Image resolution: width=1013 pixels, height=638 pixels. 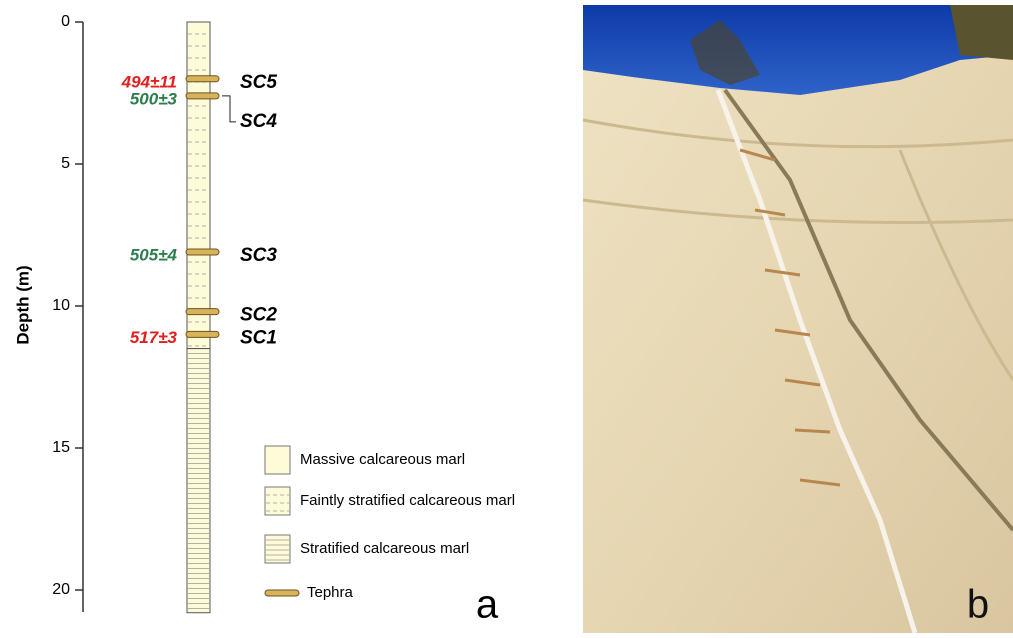 What do you see at coordinates (65, 163) in the screenshot?
I see `y-tick-label: 5` at bounding box center [65, 163].